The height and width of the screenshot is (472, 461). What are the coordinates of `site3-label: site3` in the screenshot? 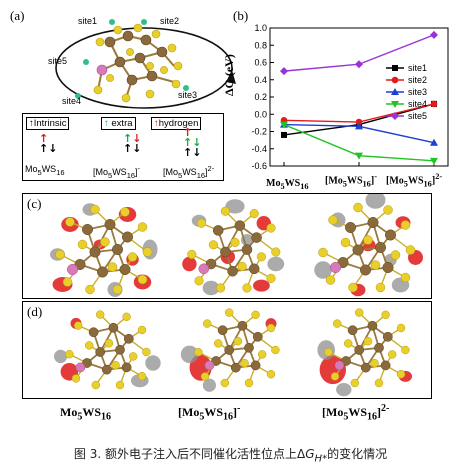 It's located at (188, 95).